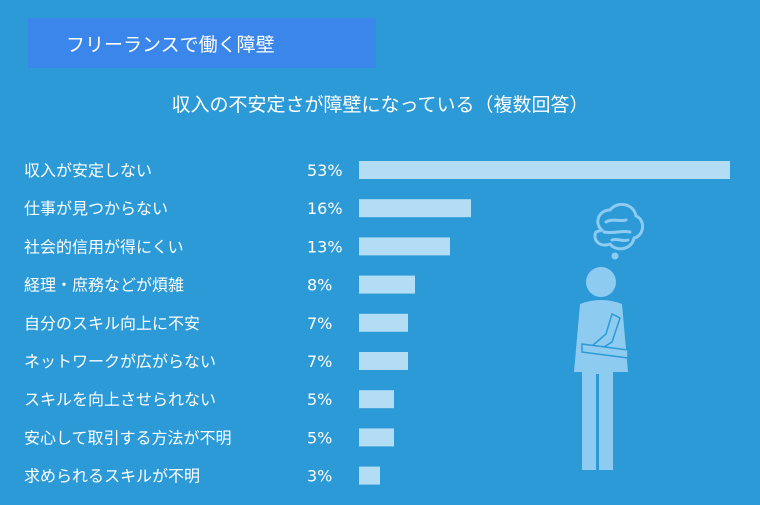 This screenshot has height=505, width=760. Describe the element at coordinates (128, 437) in the screenshot. I see `category-label: 安心して取引する方法が不明` at that location.